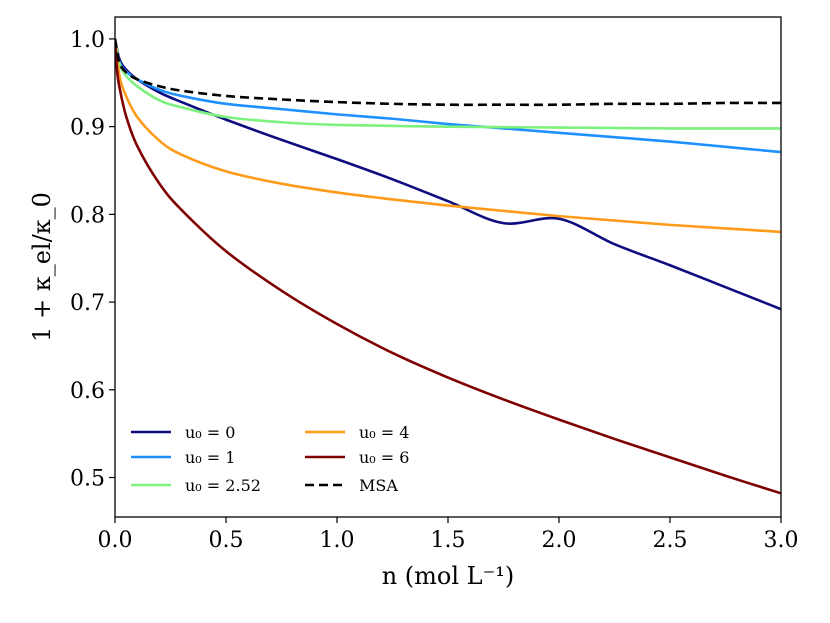  What do you see at coordinates (781, 540) in the screenshot?
I see `x-tick-label: 3.0` at bounding box center [781, 540].